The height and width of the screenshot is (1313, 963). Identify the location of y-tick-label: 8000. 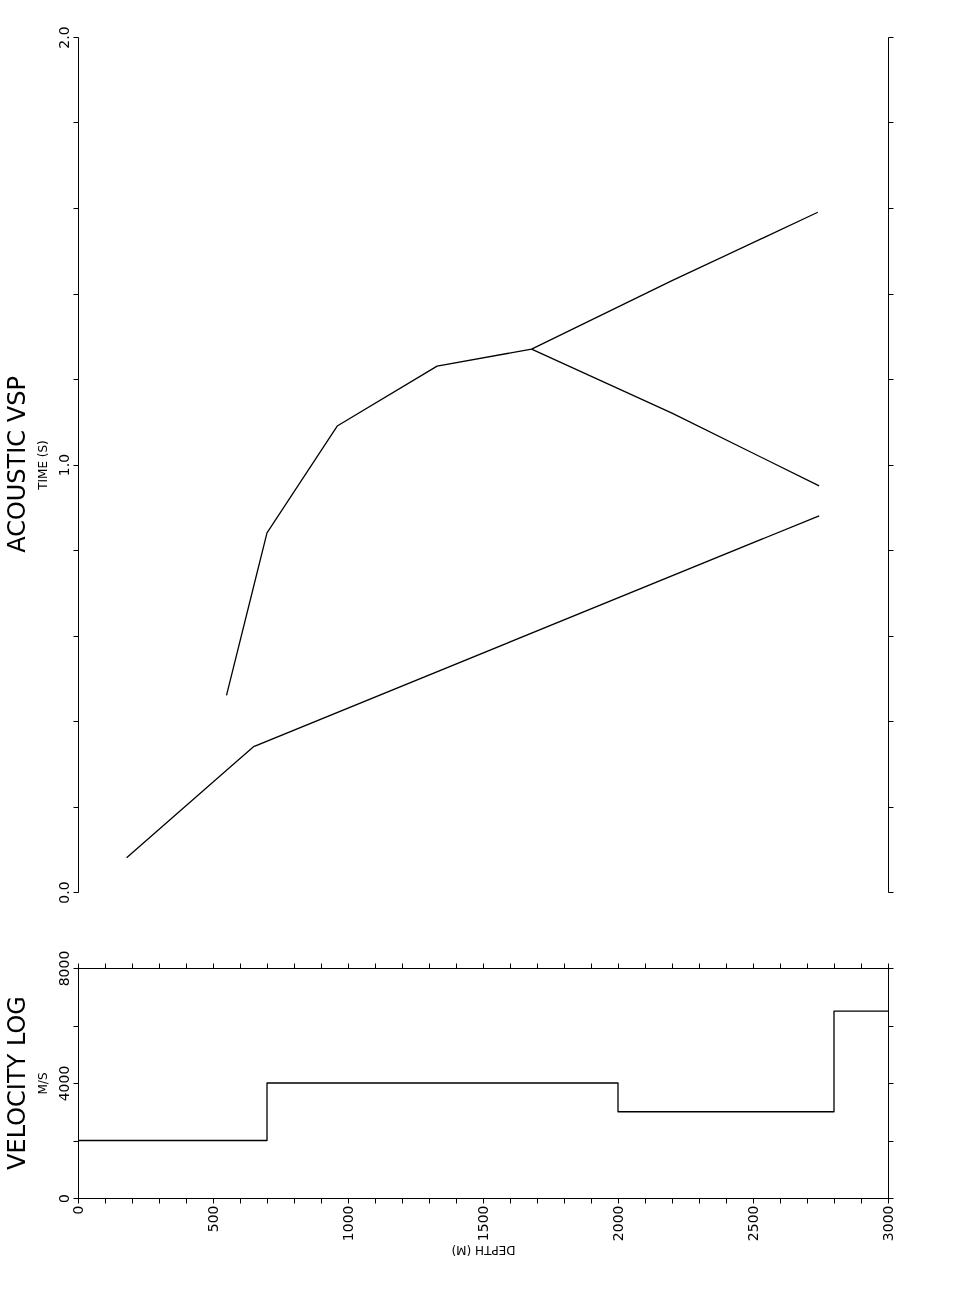
(63, 968).